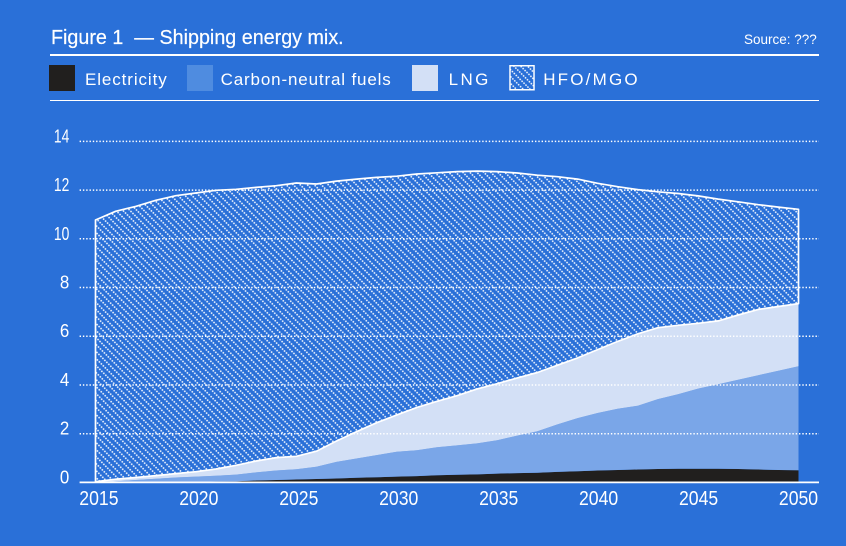 This screenshot has height=546, width=846. Describe the element at coordinates (61, 234) in the screenshot. I see `svg-text: 10` at that location.